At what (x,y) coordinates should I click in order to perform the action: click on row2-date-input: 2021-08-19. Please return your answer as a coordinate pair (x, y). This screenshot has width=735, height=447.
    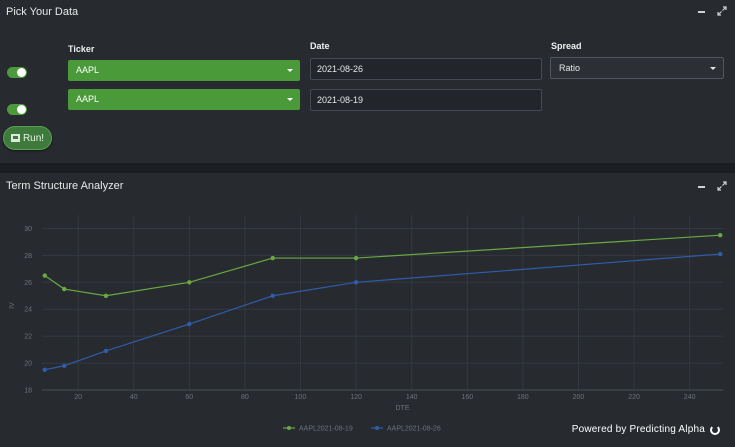
    Looking at the image, I should click on (426, 100).